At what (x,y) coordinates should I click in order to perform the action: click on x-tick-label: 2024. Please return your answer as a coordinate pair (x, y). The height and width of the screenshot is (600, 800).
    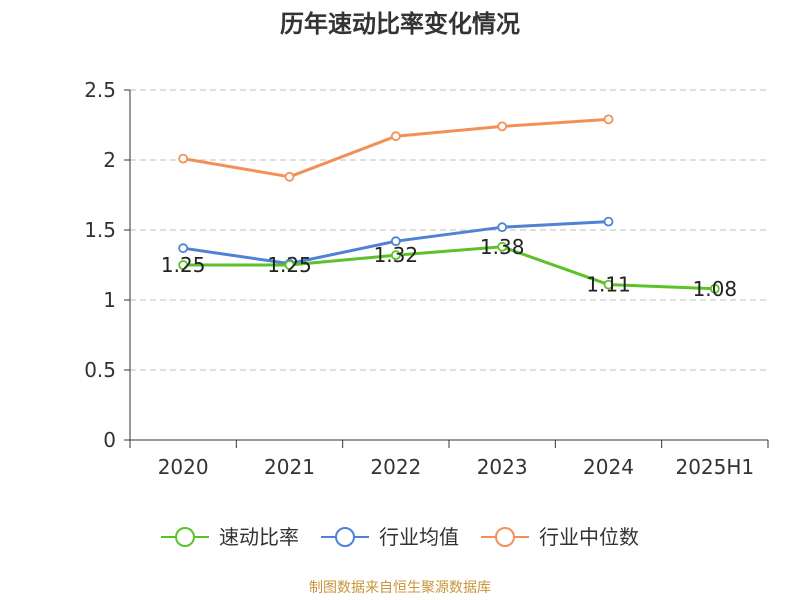
    Looking at the image, I should click on (608, 467).